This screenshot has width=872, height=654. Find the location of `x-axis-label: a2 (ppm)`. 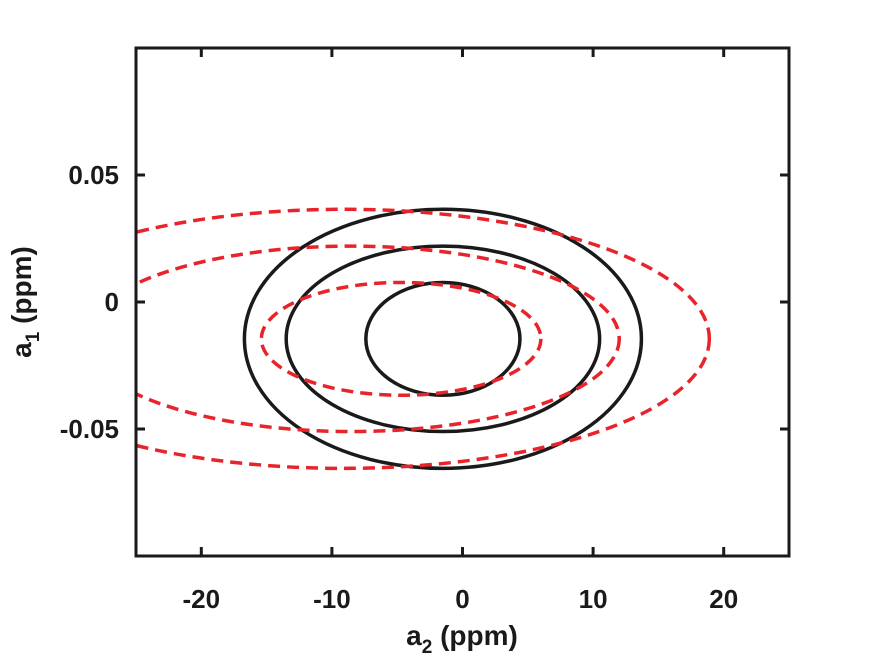

x-axis-label: a2 (ppm) is located at coordinates (462, 637).